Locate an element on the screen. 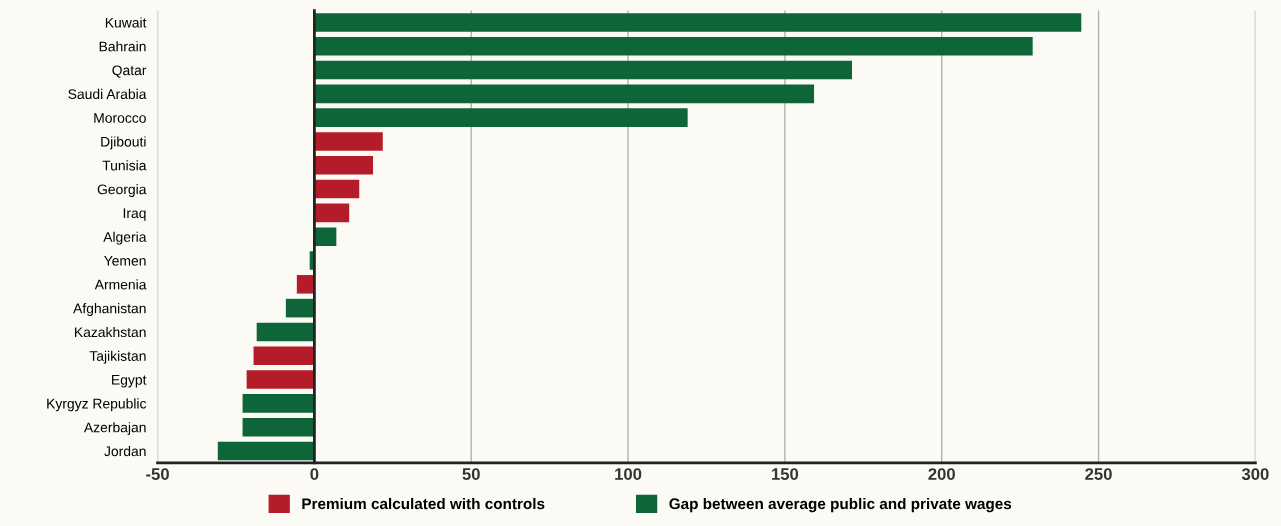 The width and height of the screenshot is (1281, 526). y-tick-label: Djibouti is located at coordinates (123, 143).